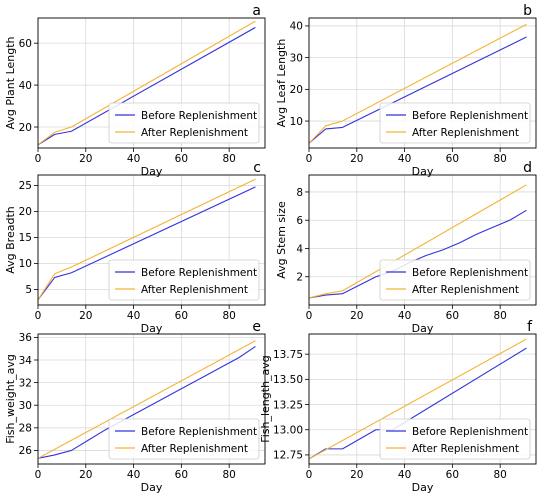 The width and height of the screenshot is (550, 500). Describe the element at coordinates (281, 83) in the screenshot. I see `y-axis-label: Avg Leaf Length` at that location.